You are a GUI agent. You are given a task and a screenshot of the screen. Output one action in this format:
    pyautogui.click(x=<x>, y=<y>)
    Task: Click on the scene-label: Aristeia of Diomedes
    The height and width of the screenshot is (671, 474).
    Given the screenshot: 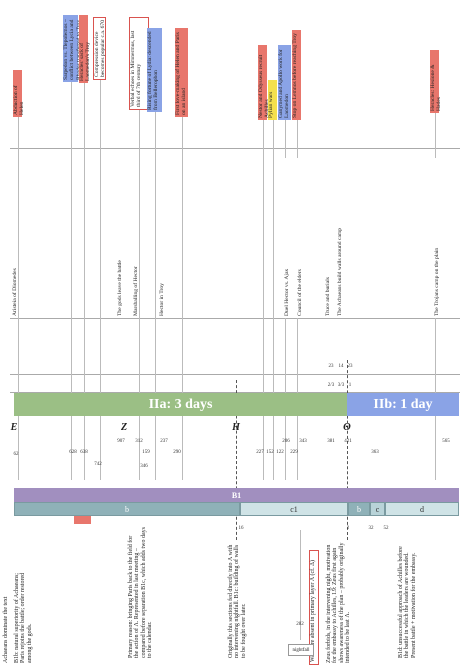 What is the action you would take?
    pyautogui.click(x=15, y=238)
    